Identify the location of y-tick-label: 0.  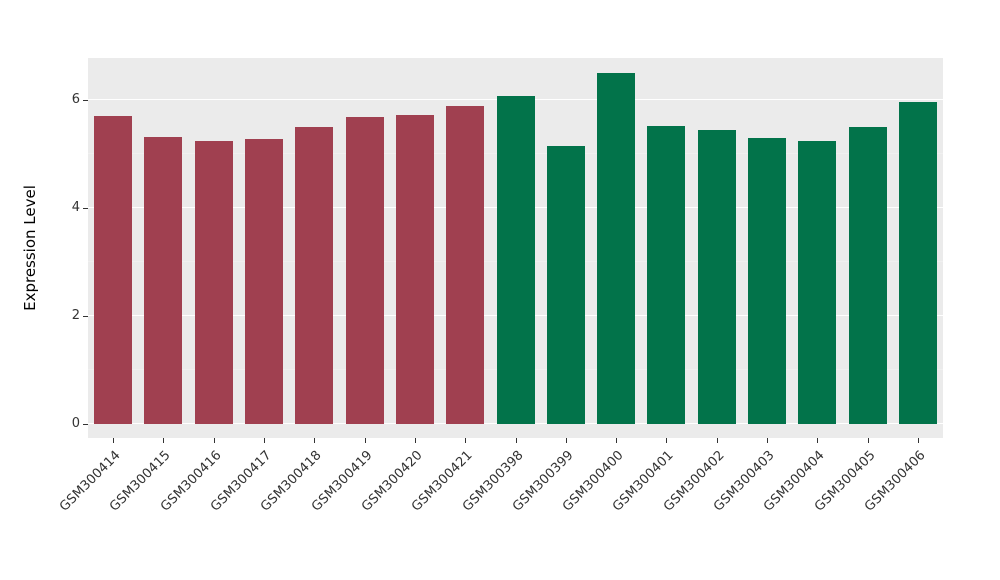
(75, 423).